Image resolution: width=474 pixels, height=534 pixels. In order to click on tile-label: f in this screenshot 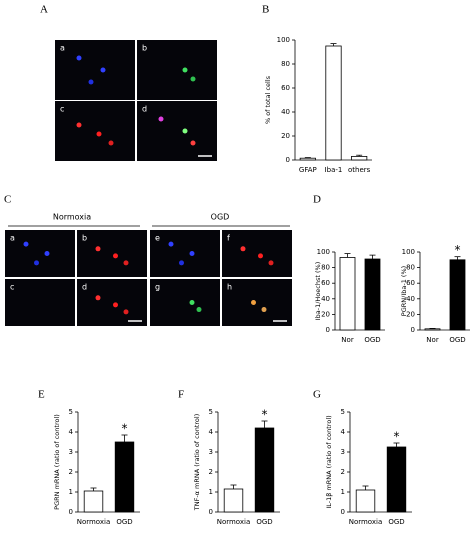, I will do `click(228, 238)`.